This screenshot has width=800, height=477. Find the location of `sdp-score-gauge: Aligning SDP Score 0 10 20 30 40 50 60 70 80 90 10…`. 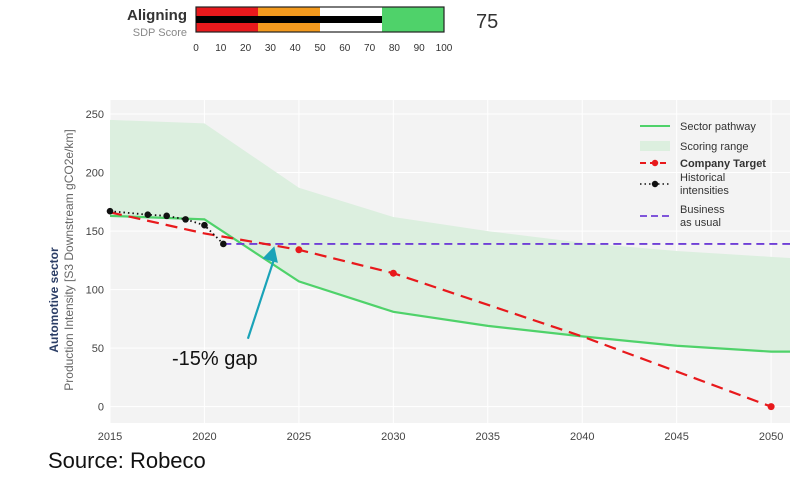

sdp-score-gauge: Aligning SDP Score 0 10 20 30 40 50 60 70 80 90 10… is located at coordinates (312, 30).